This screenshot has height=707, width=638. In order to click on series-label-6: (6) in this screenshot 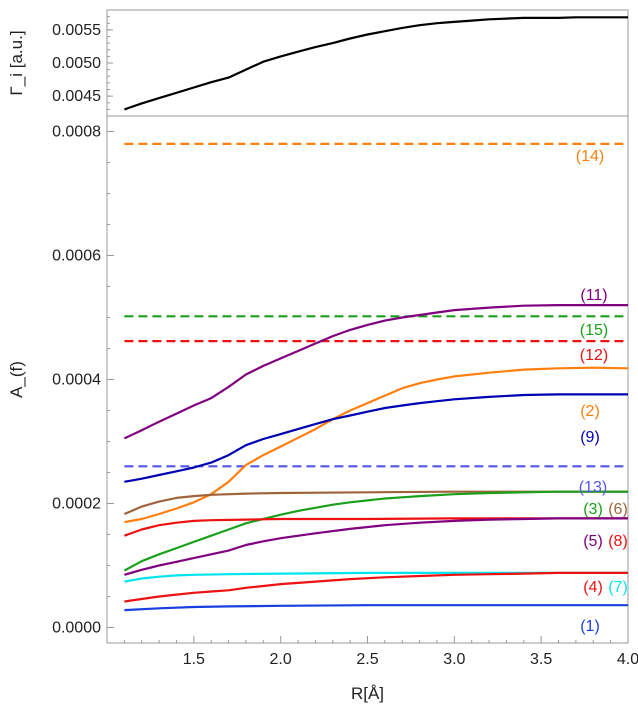, I will do `click(618, 509)`.